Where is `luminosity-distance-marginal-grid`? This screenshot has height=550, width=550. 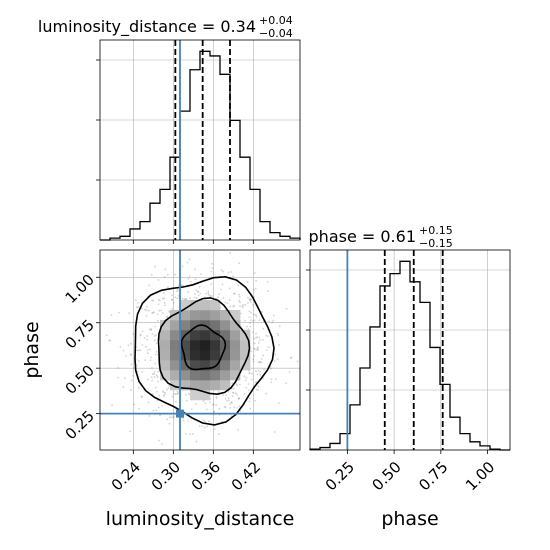
luminosity-distance-marginal-grid is located at coordinates (200, 140).